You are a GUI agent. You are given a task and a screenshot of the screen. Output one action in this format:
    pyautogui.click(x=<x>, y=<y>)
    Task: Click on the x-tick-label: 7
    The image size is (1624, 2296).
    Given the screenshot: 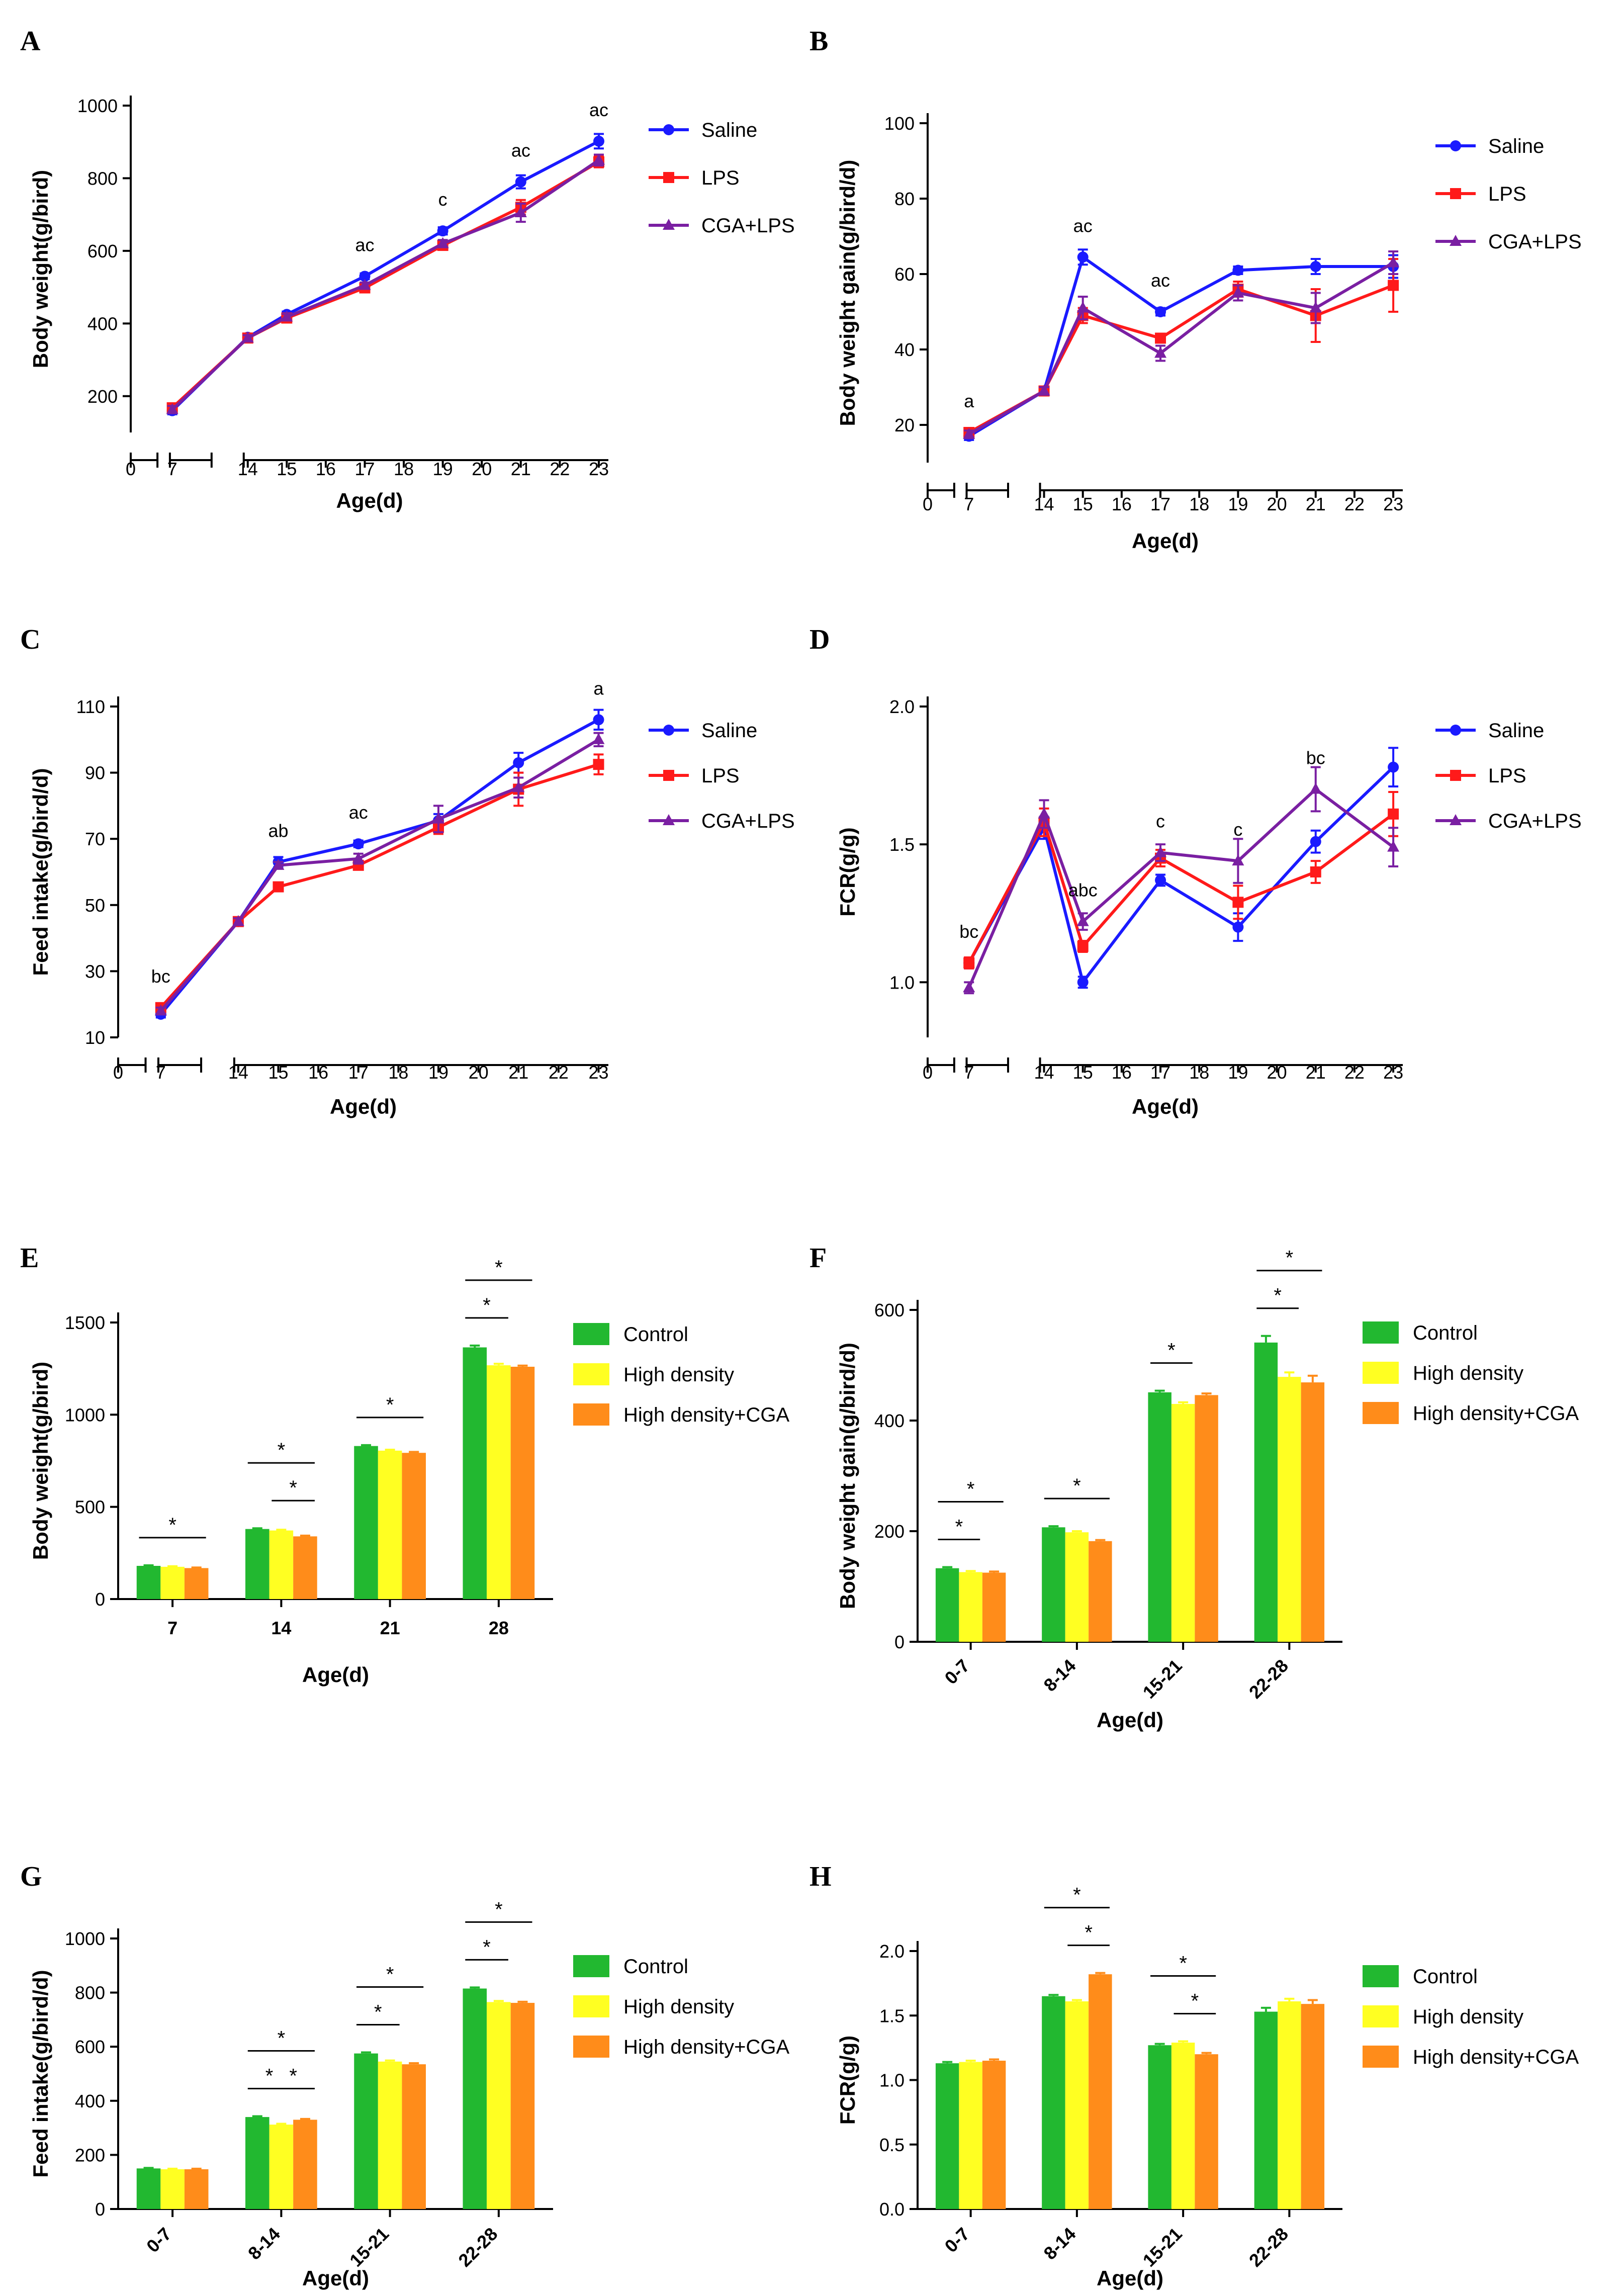 What is the action you would take?
    pyautogui.click(x=161, y=1072)
    